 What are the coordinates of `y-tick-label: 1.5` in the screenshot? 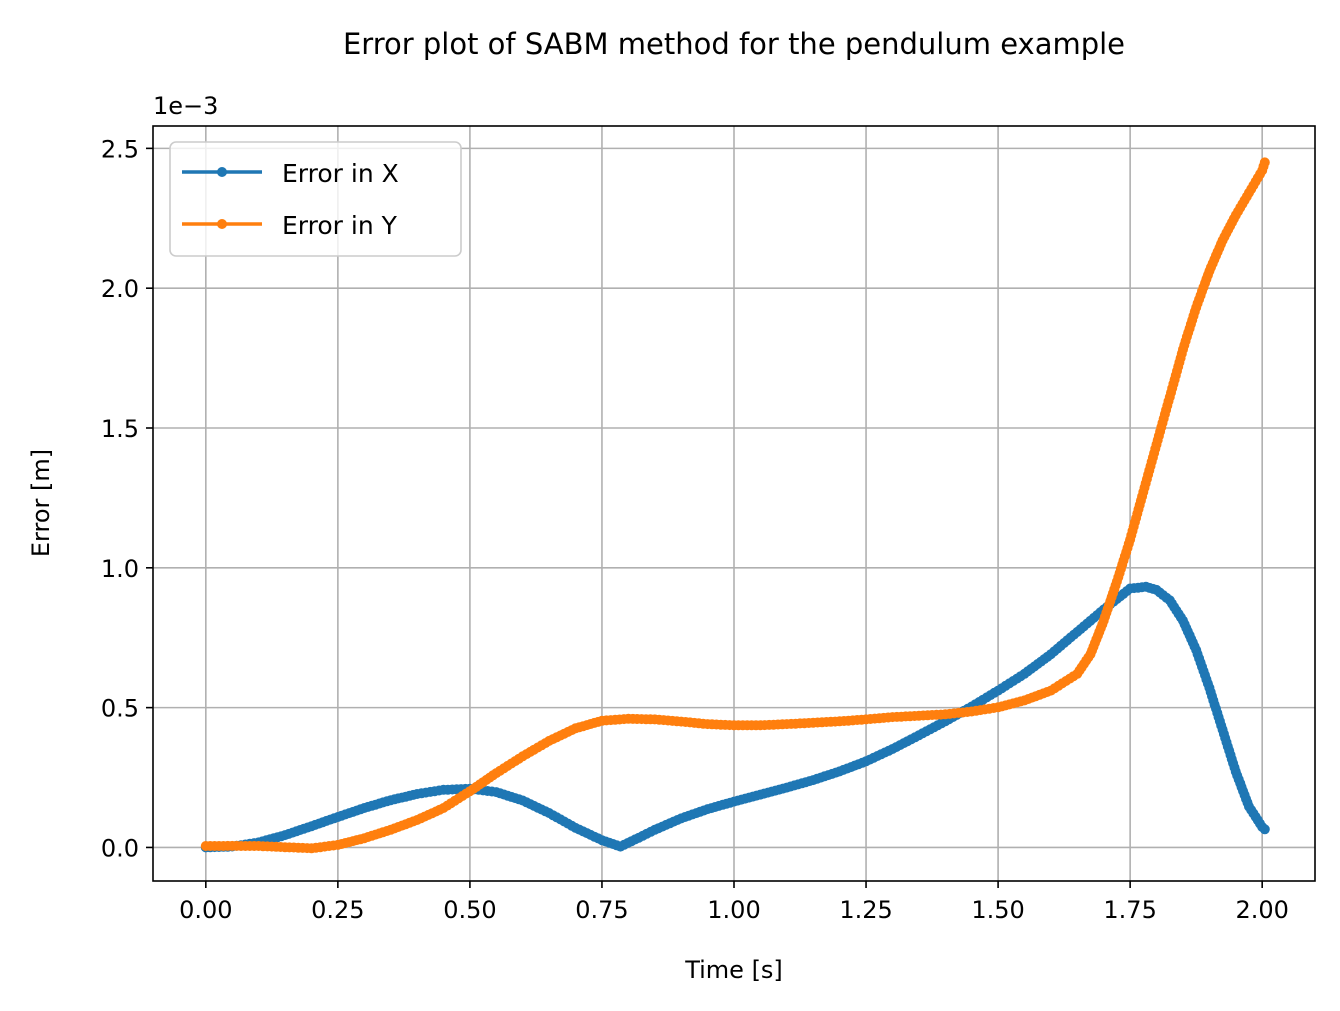 It's located at (120, 429).